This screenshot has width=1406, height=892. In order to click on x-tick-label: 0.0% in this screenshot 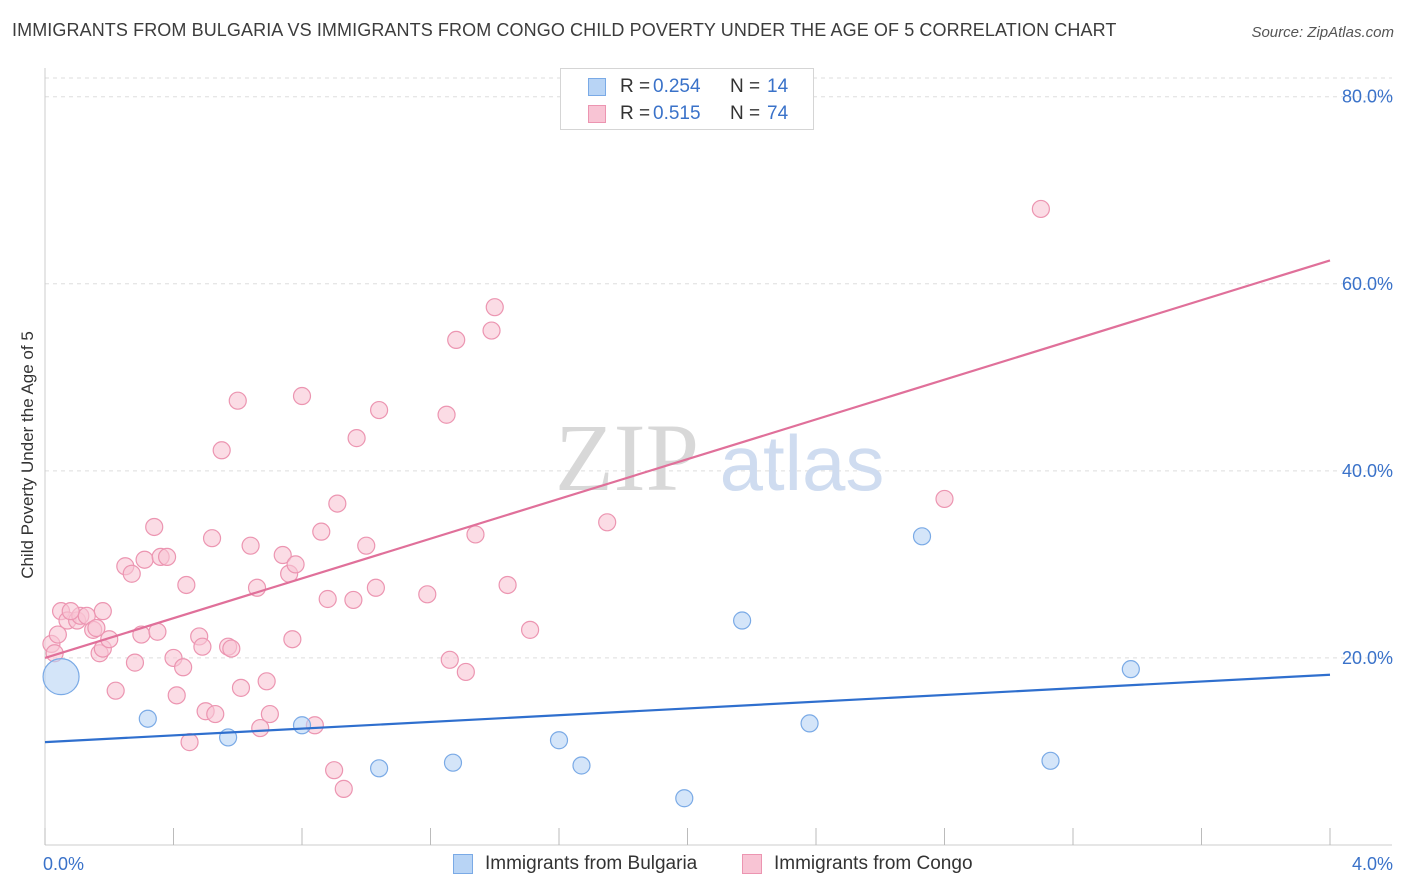, I will do `click(63, 864)`.